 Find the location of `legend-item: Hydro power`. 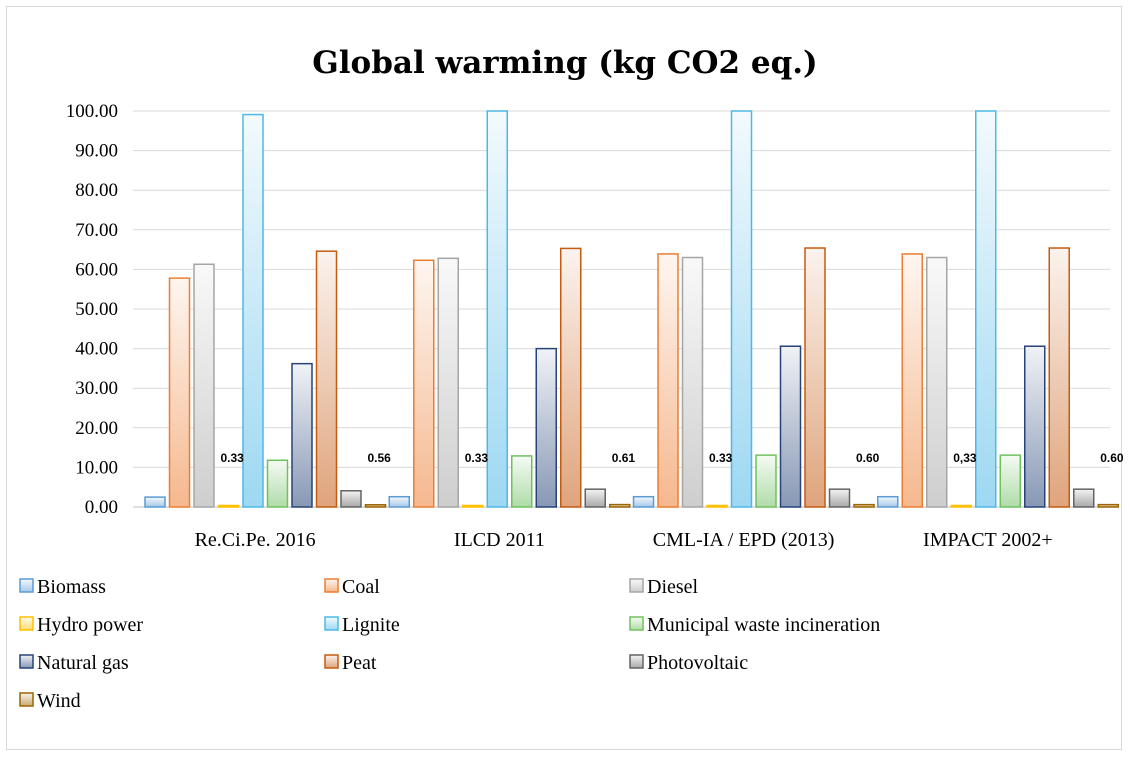

legend-item: Hydro power is located at coordinates (81, 625).